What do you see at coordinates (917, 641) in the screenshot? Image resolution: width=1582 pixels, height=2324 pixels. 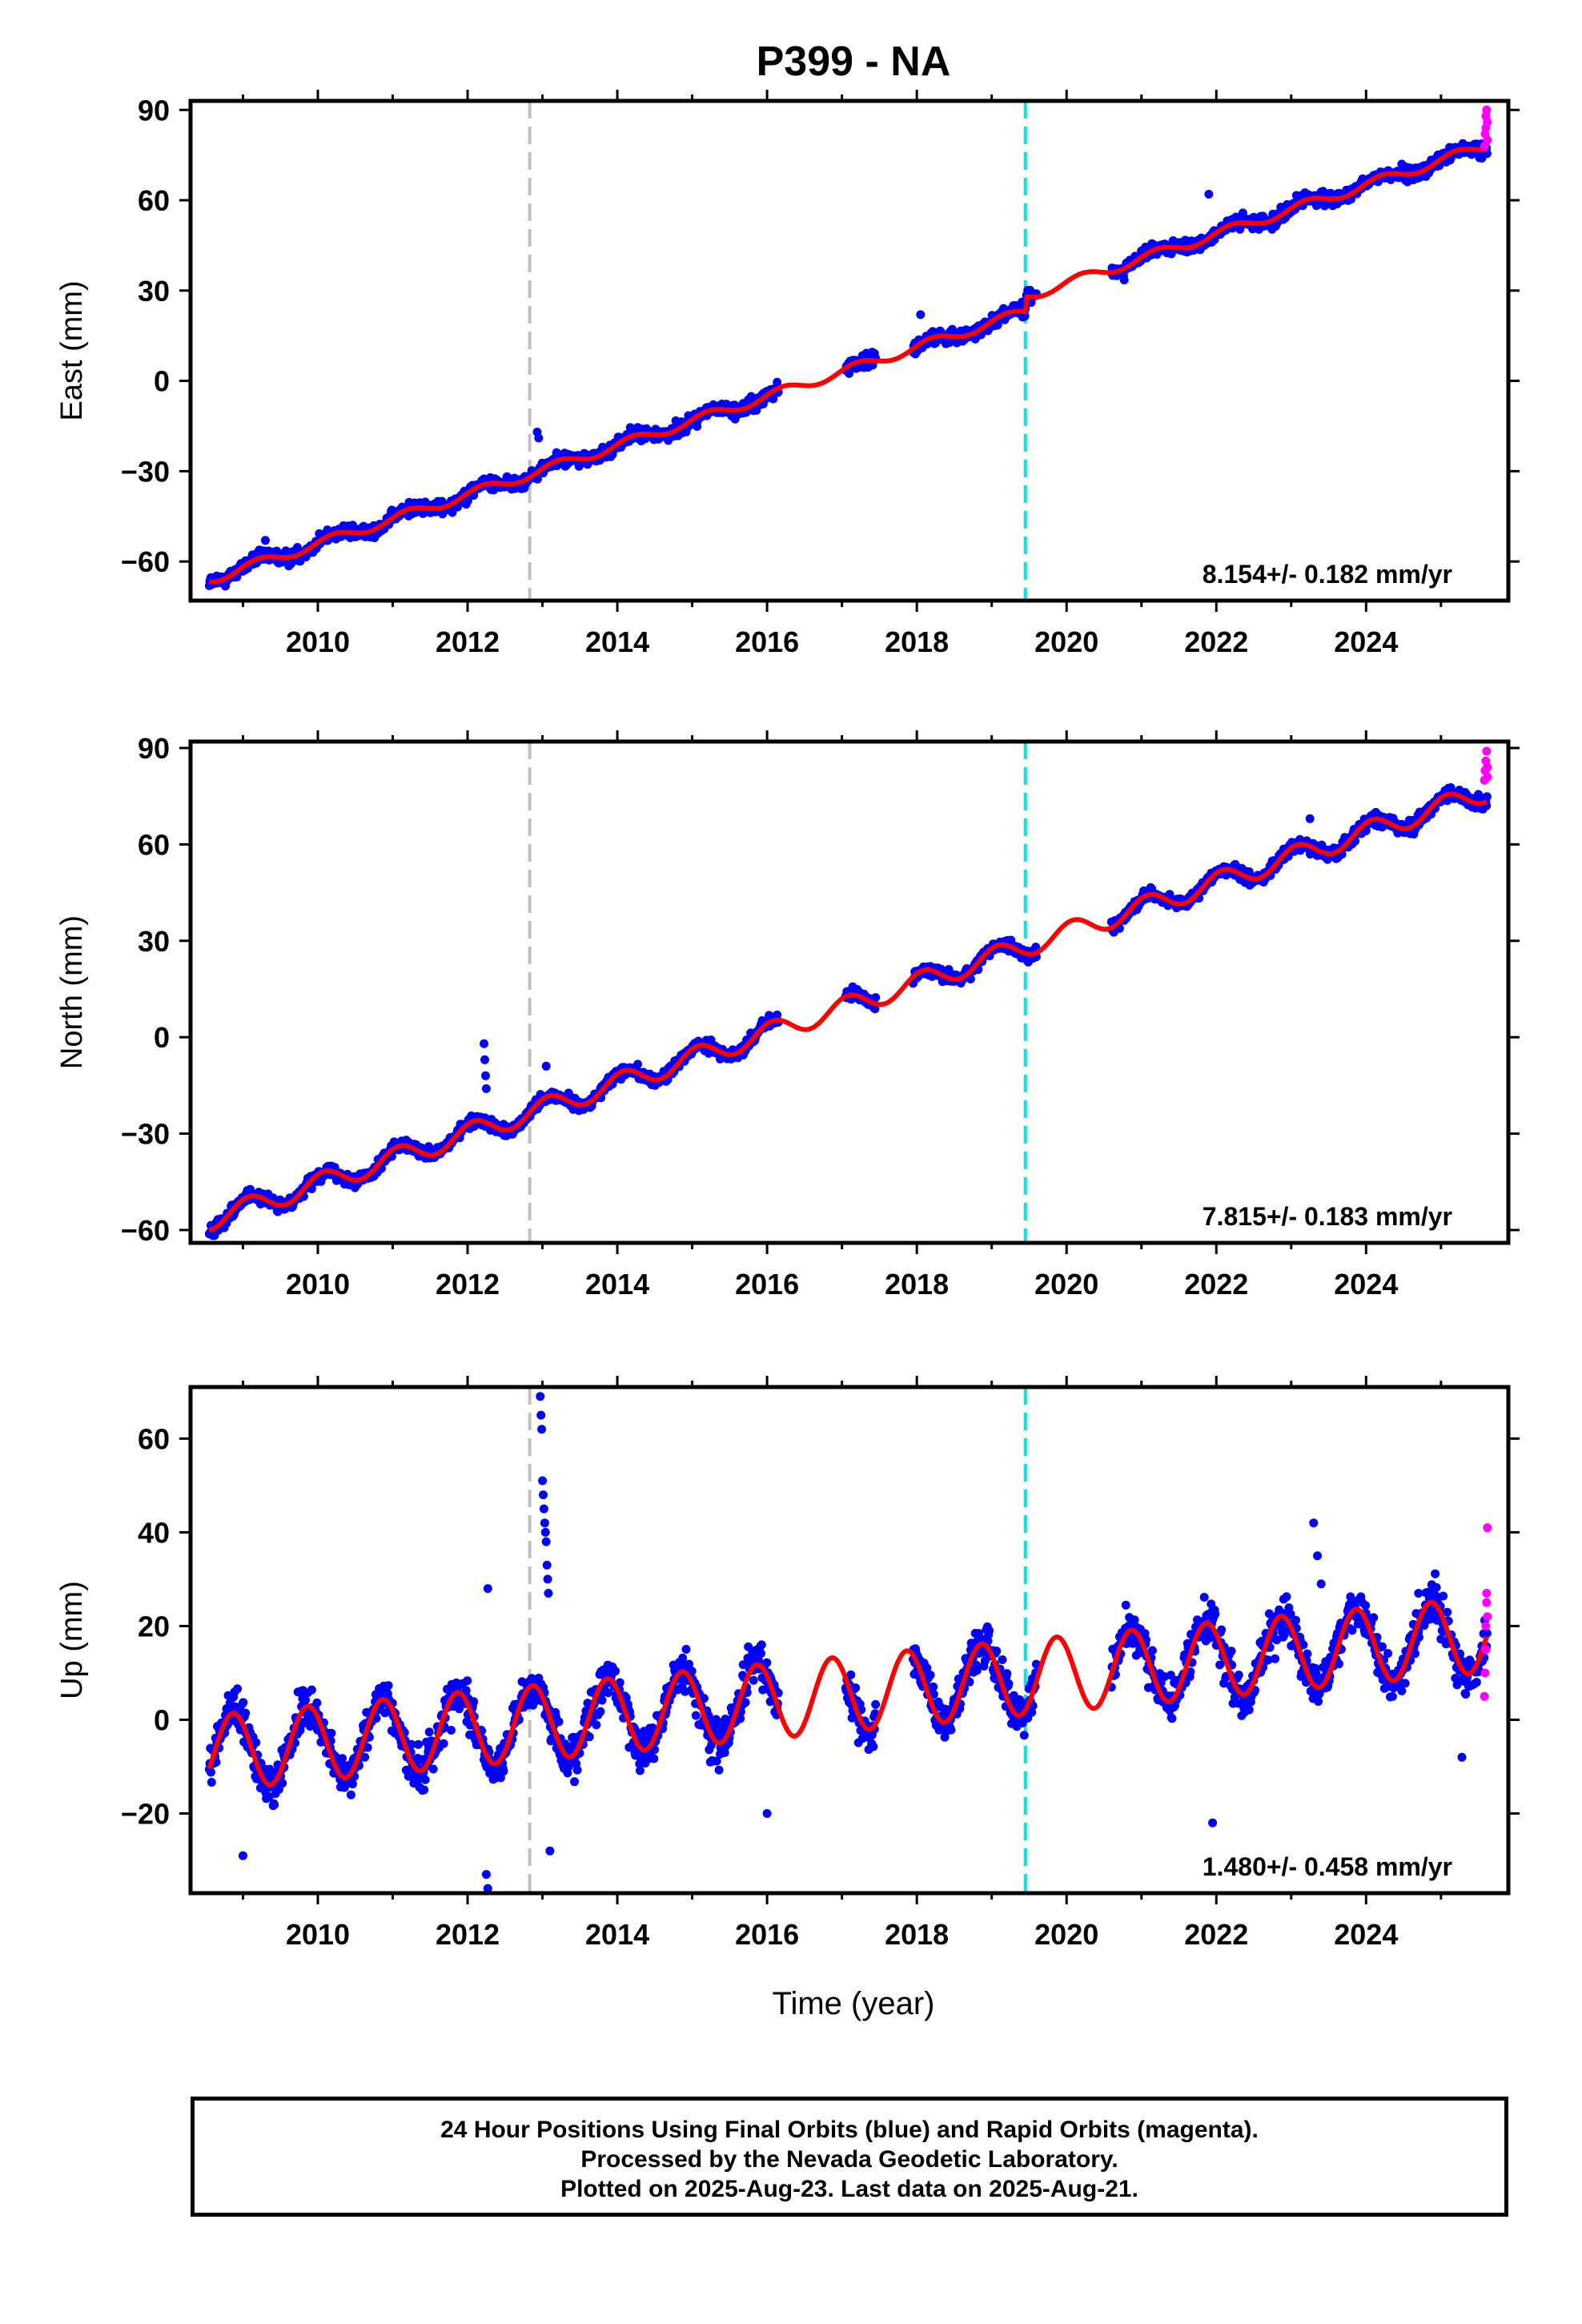 I see `x-tick-label: 2018` at bounding box center [917, 641].